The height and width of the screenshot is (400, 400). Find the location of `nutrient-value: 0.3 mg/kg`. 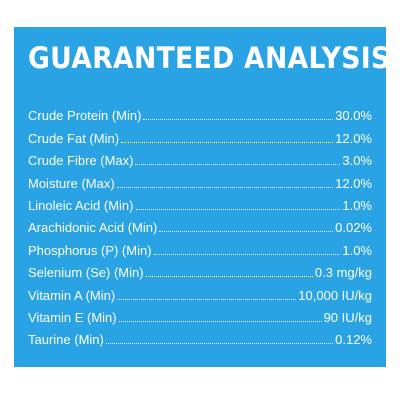

nutrient-value: 0.3 mg/kg is located at coordinates (343, 273).